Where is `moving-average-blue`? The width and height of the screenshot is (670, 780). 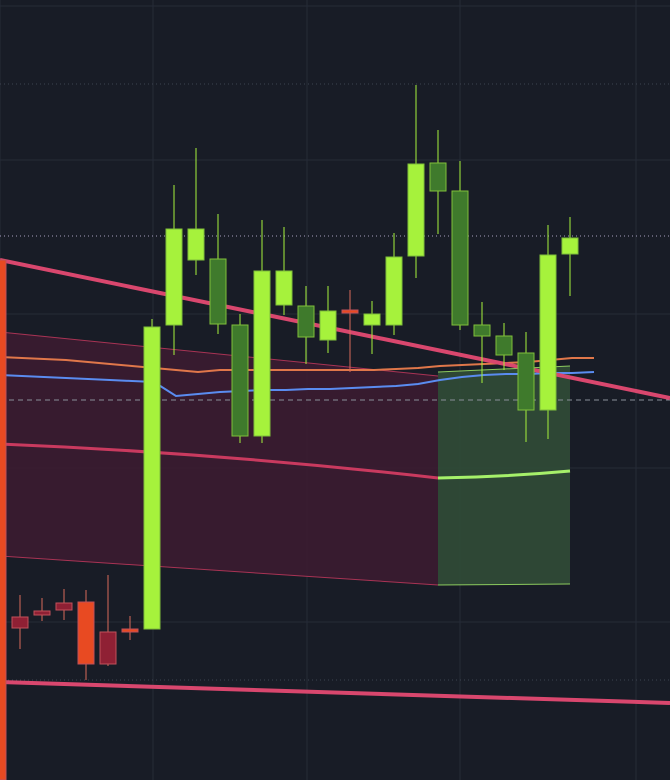
moving-average-blue is located at coordinates (297, 384).